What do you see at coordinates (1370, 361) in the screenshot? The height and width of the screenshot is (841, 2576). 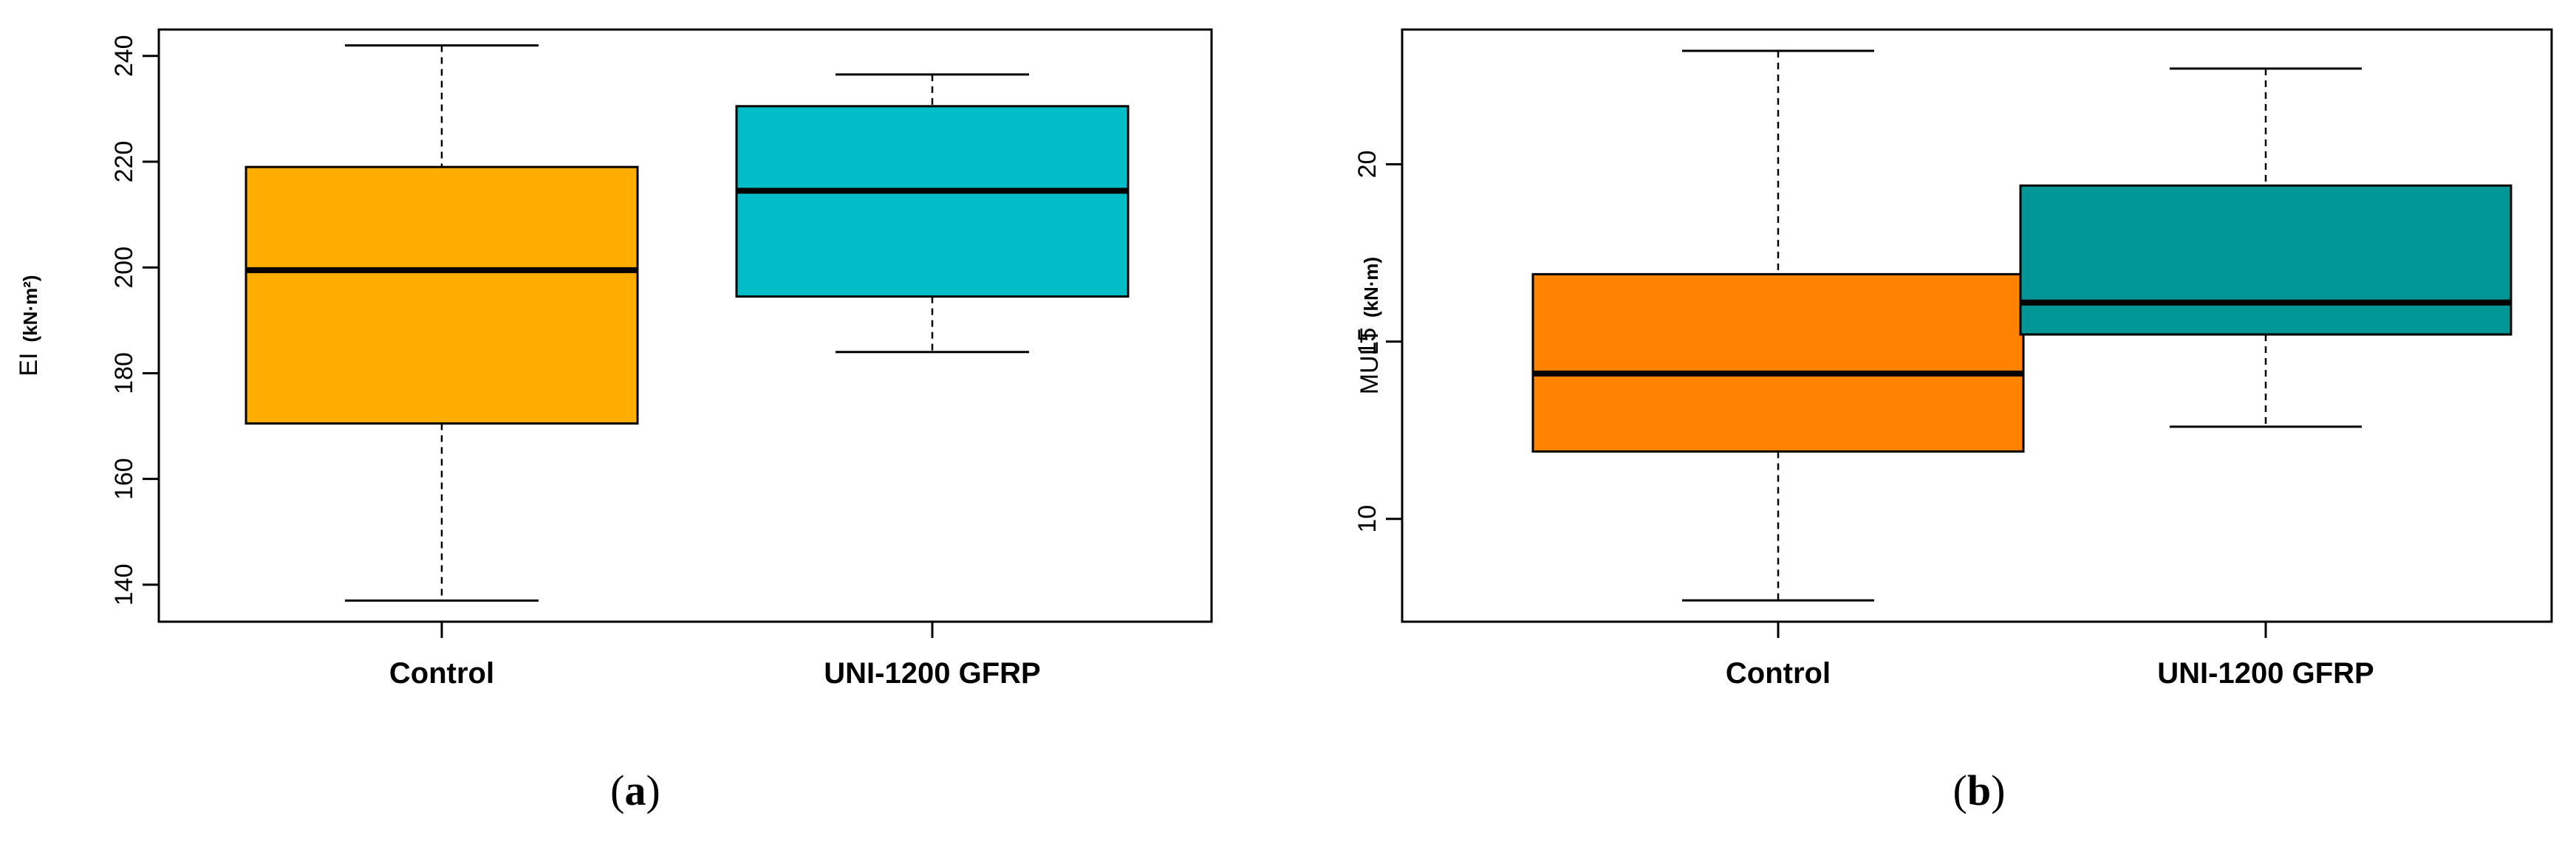 I see `y-axis-label-name: MULT` at bounding box center [1370, 361].